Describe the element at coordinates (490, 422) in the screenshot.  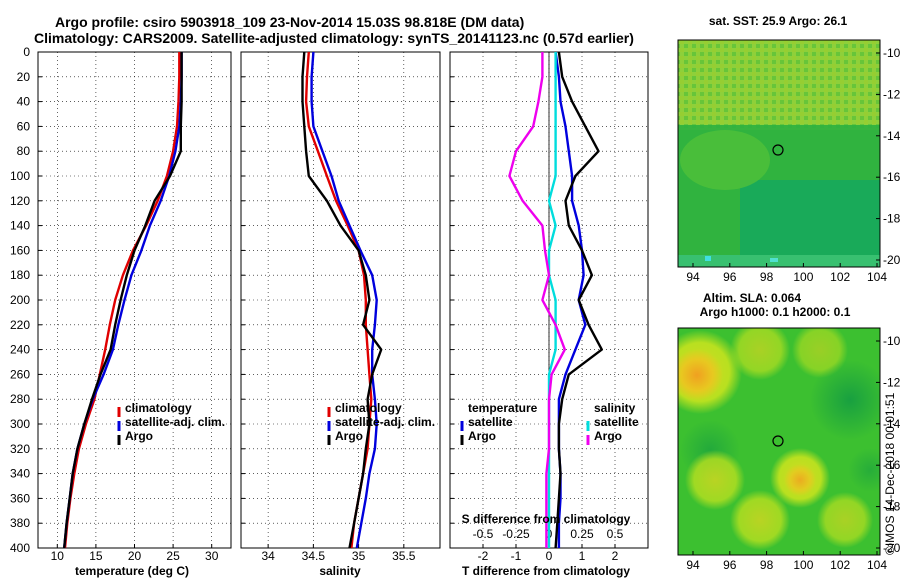
I see `legend-t-satellite: satellite` at that location.